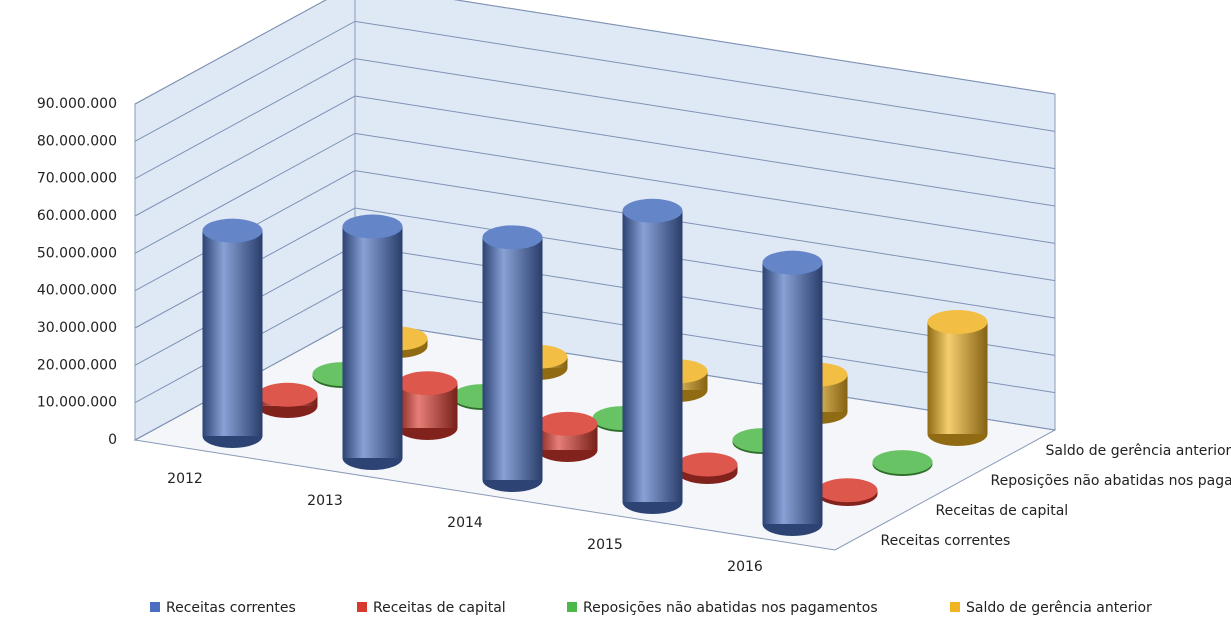  I want to click on legend-label: Reposições não abatidas nos pagamentos, so click(730, 608).